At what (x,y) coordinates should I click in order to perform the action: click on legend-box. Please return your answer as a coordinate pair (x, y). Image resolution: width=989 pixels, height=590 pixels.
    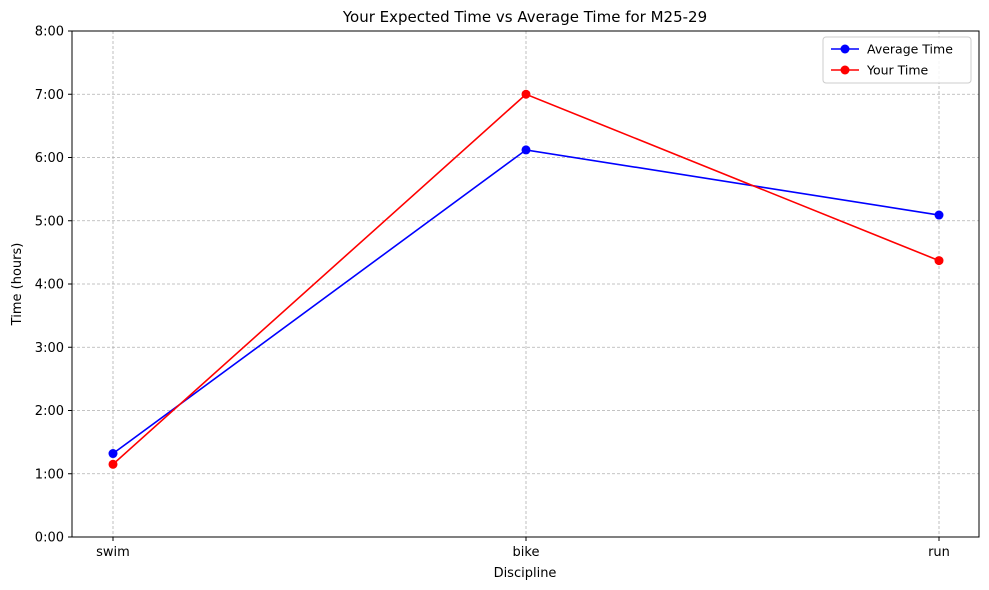
    Looking at the image, I should click on (897, 60).